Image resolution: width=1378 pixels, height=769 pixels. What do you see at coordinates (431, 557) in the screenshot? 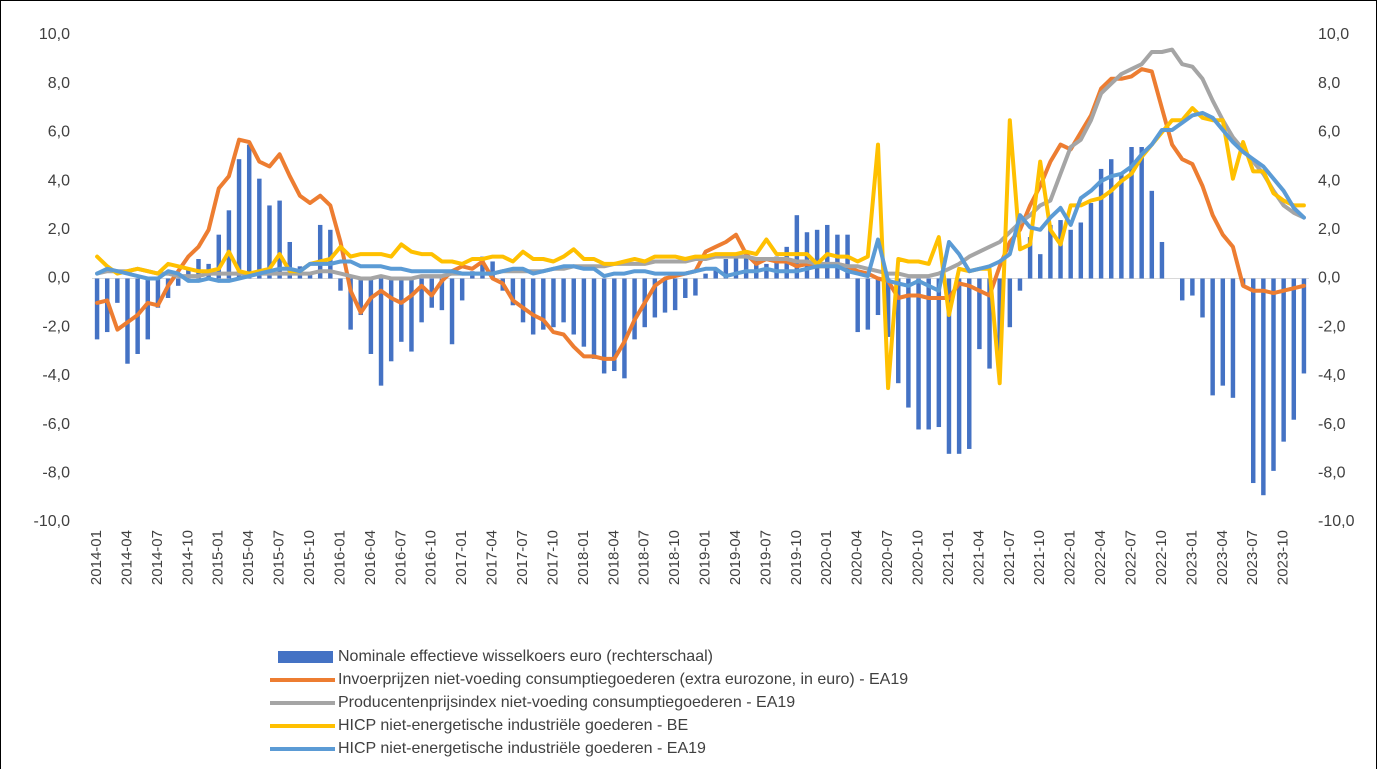
I see `x-tick-label: 2016-10` at bounding box center [431, 557].